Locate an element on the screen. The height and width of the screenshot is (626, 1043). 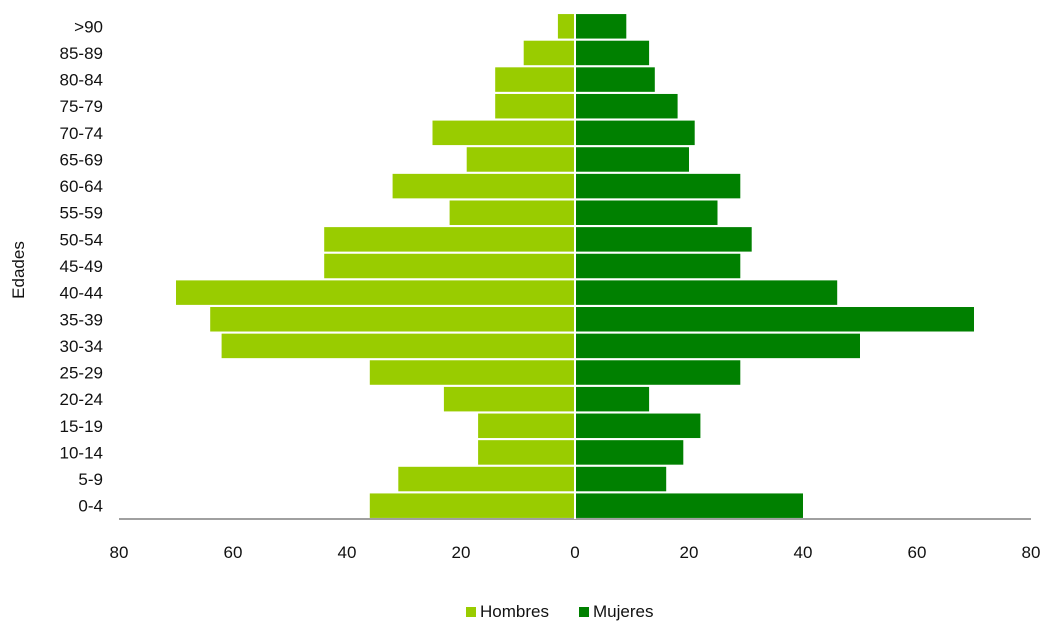
y-axis-title: Edades is located at coordinates (18, 270).